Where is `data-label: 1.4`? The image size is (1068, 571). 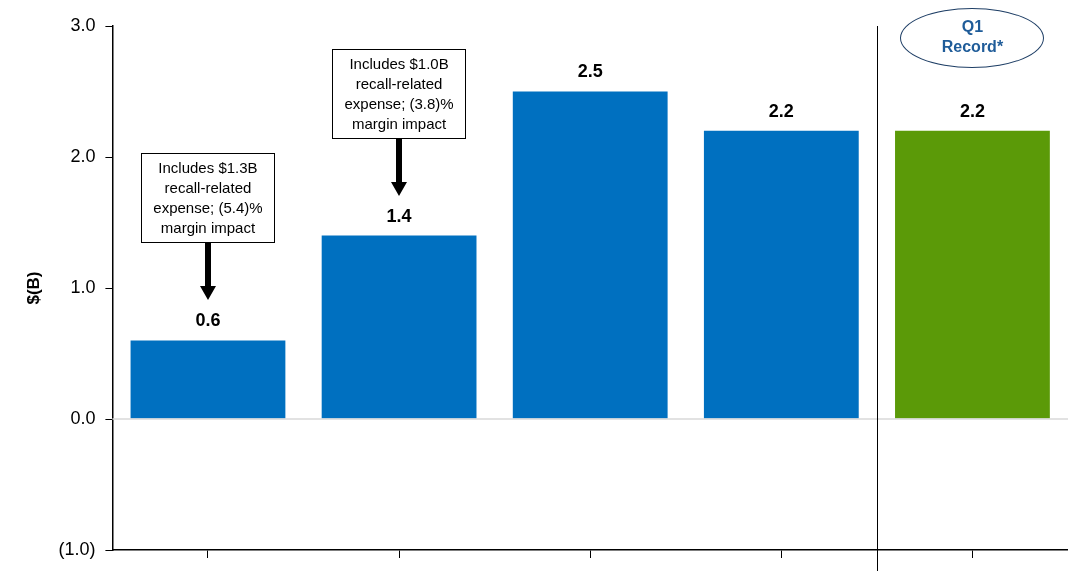
data-label: 1.4 is located at coordinates (399, 215).